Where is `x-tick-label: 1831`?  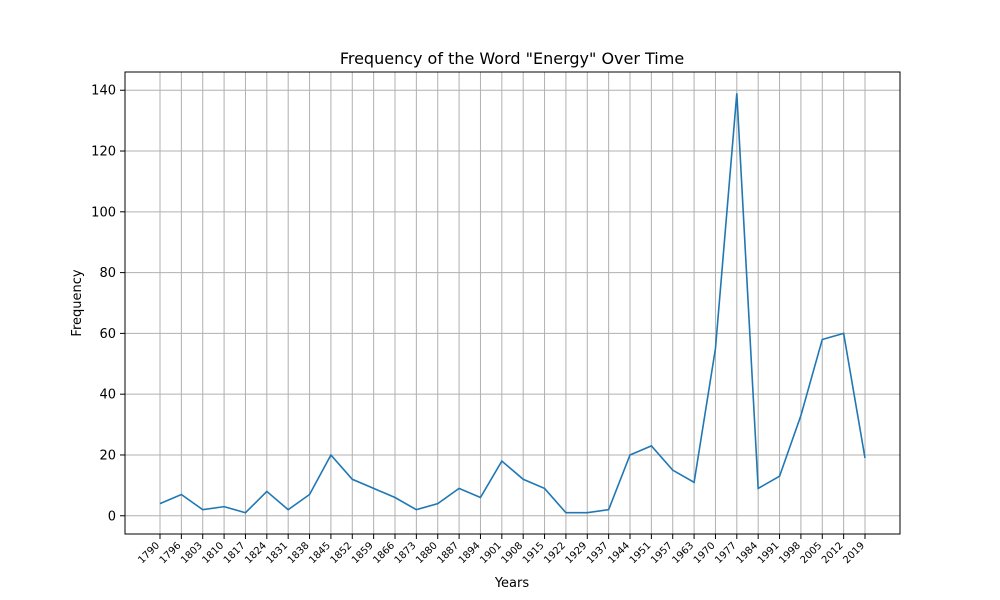
x-tick-label: 1831 is located at coordinates (278, 553).